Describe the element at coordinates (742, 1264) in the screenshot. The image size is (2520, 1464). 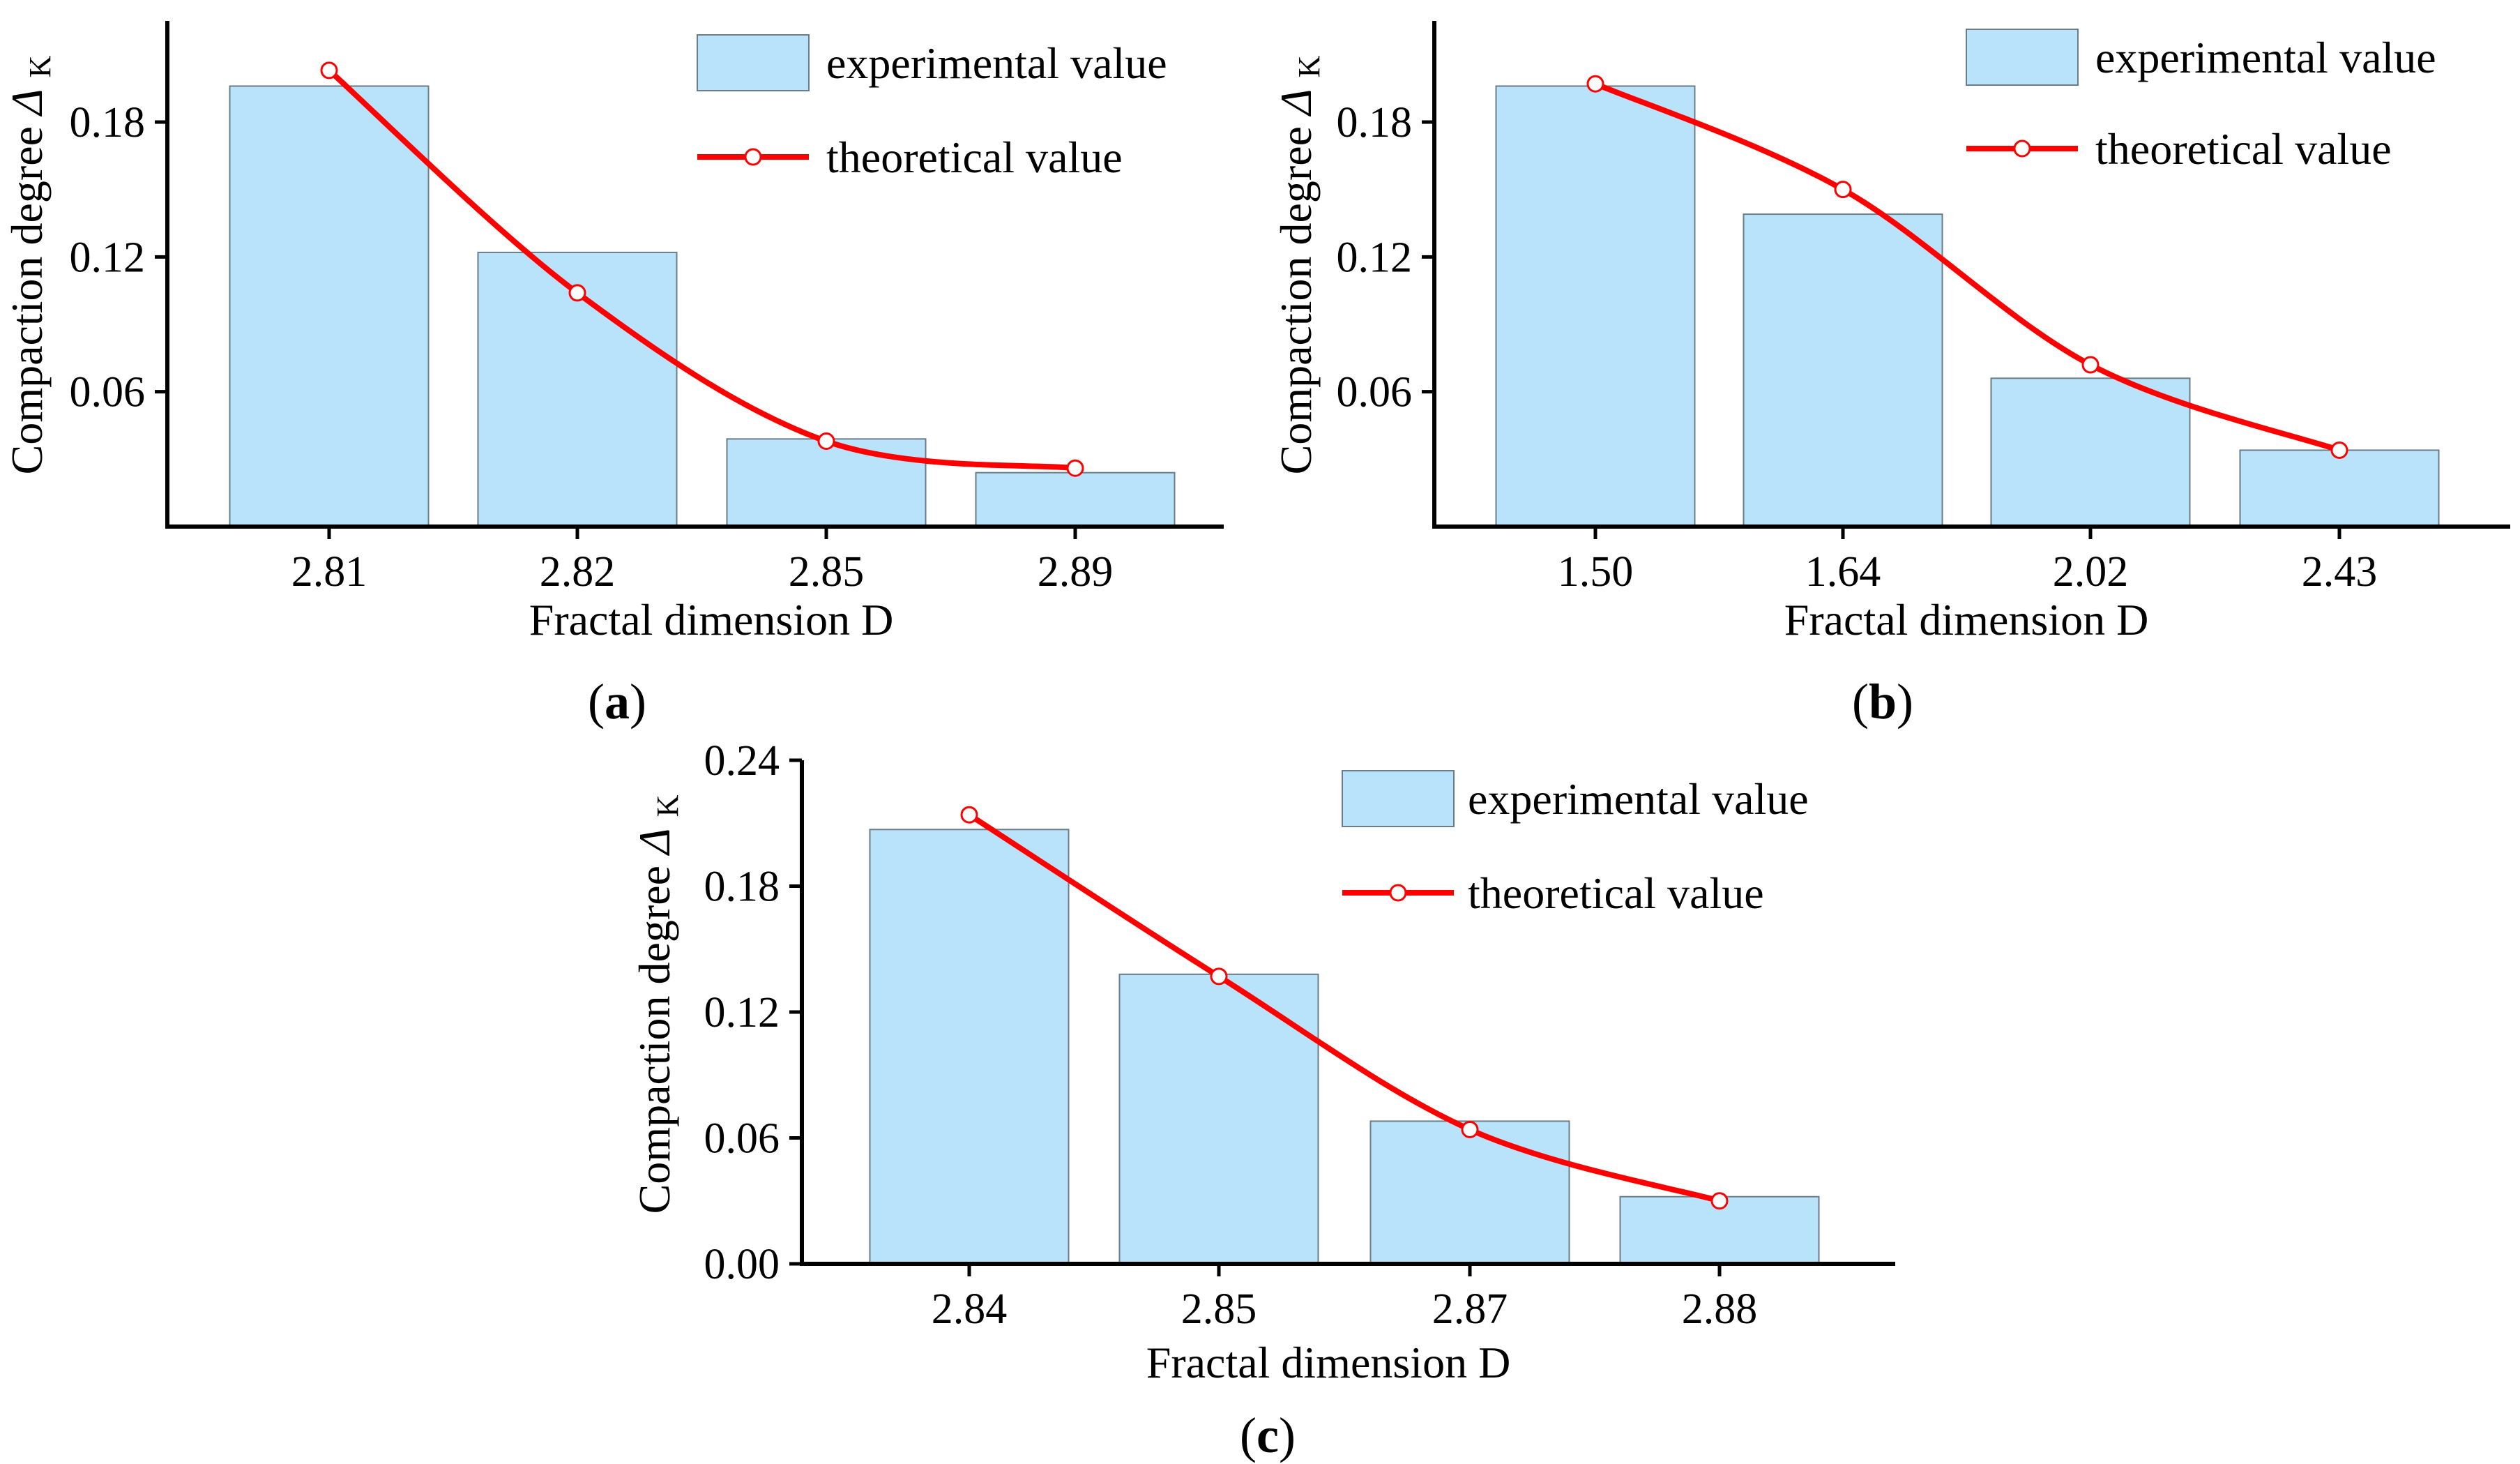
I see `y-tick-label: 0.00` at that location.